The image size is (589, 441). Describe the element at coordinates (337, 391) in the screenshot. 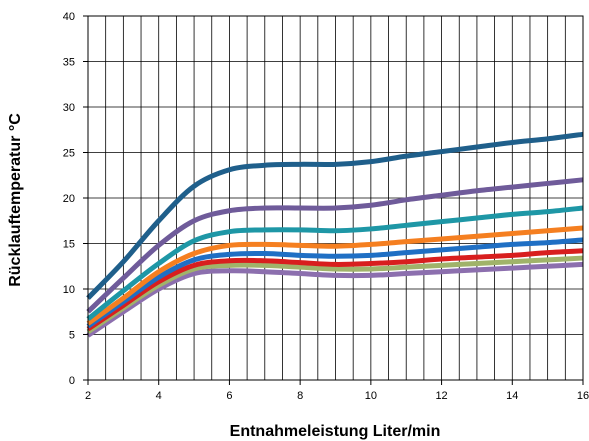

I see `x-tick-labels: 2 4 6 8 10 12 14 16` at that location.